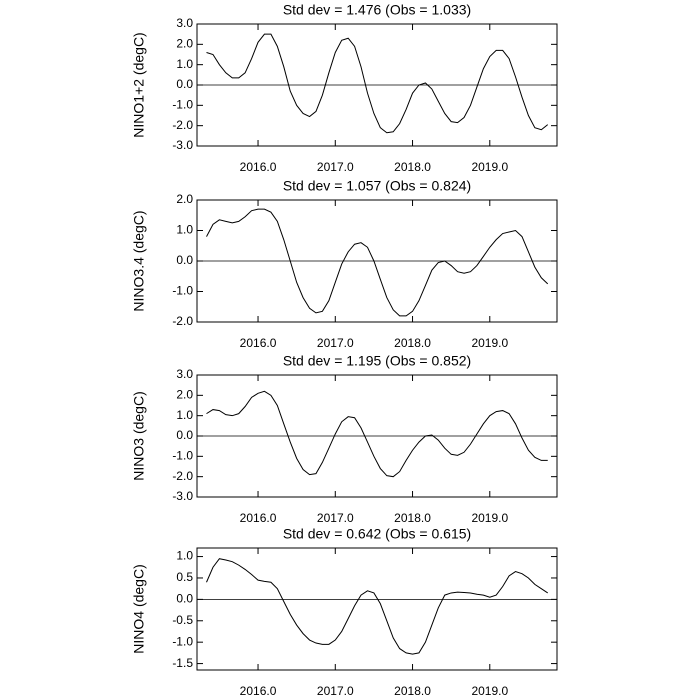 The image size is (700, 700). What do you see at coordinates (377, 361) in the screenshot?
I see `chart-title: Std dev = 1.195 (Obs = 0.852)` at bounding box center [377, 361].